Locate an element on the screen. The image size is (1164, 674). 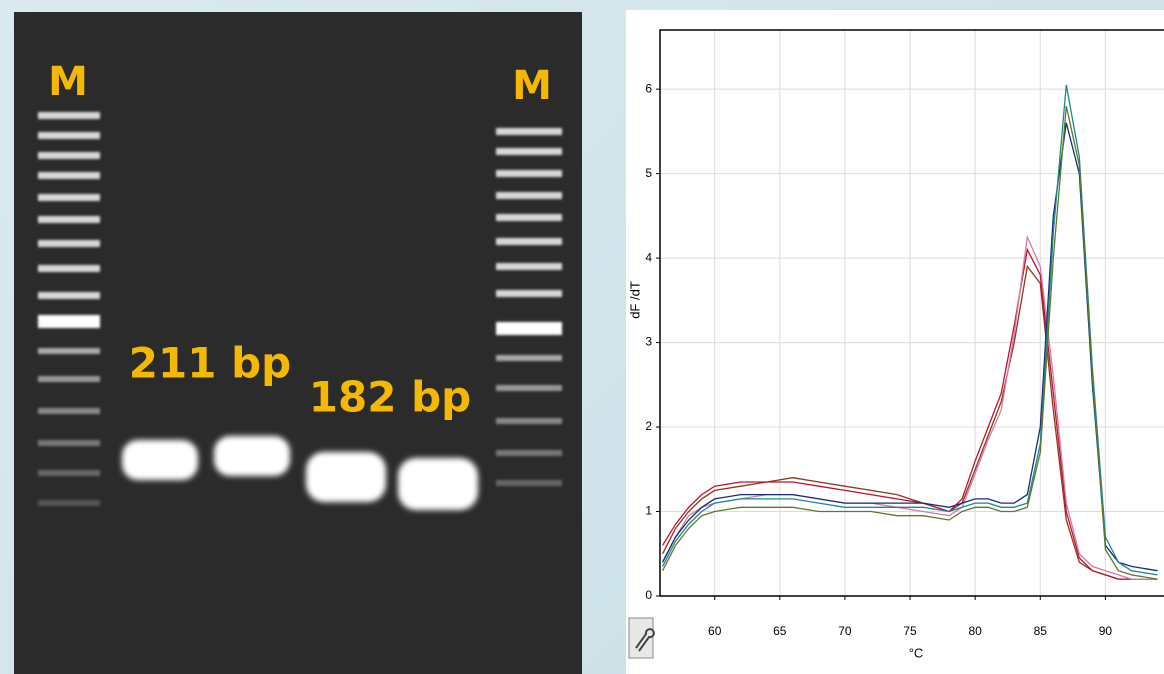
x-tick-label: 85 is located at coordinates (1041, 631).